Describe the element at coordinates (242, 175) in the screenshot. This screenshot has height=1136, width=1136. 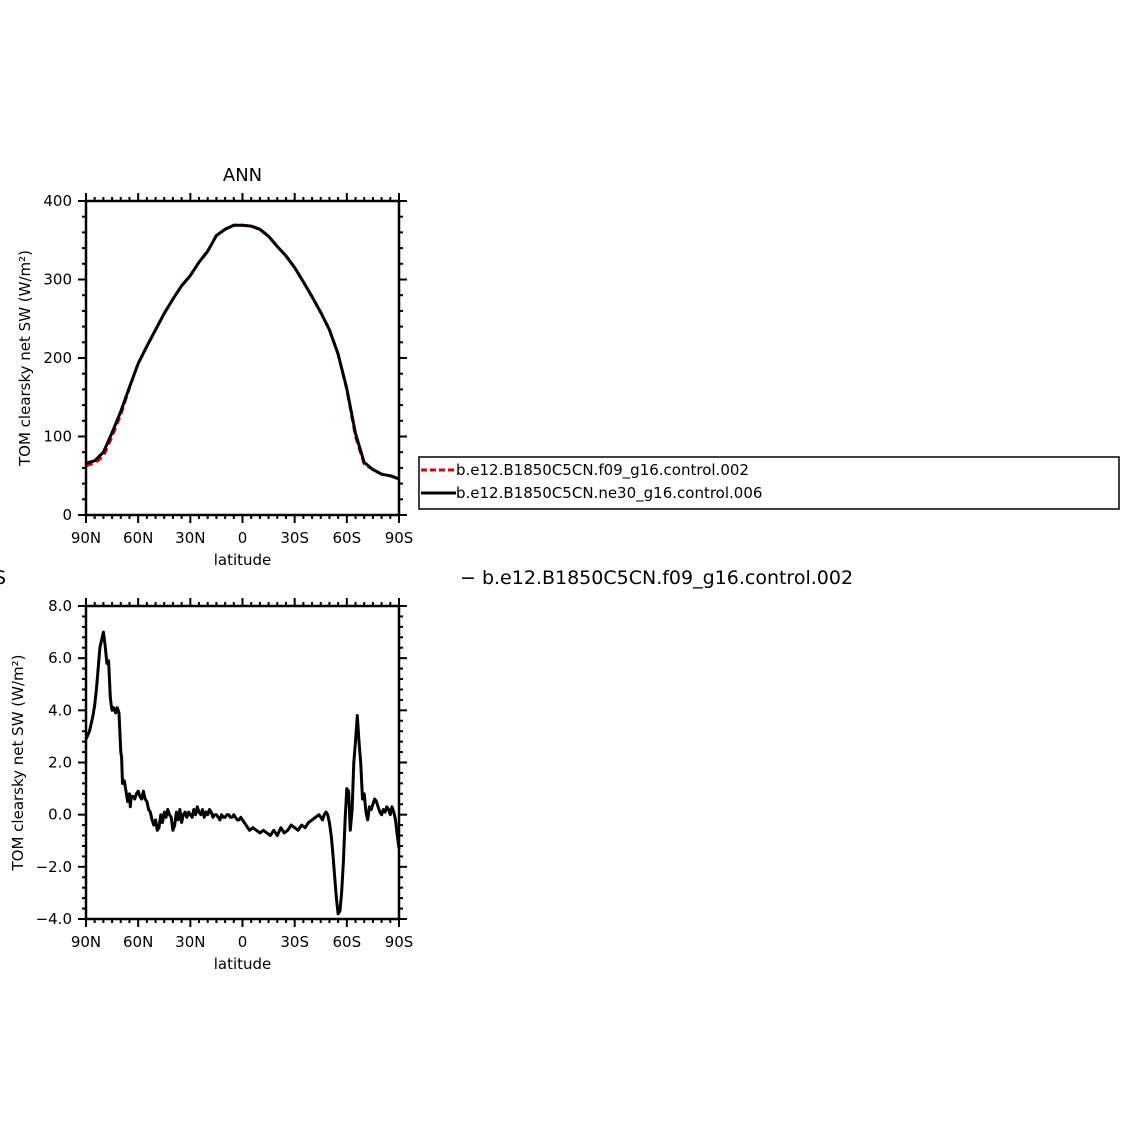
I see `chart-title: ANN` at that location.